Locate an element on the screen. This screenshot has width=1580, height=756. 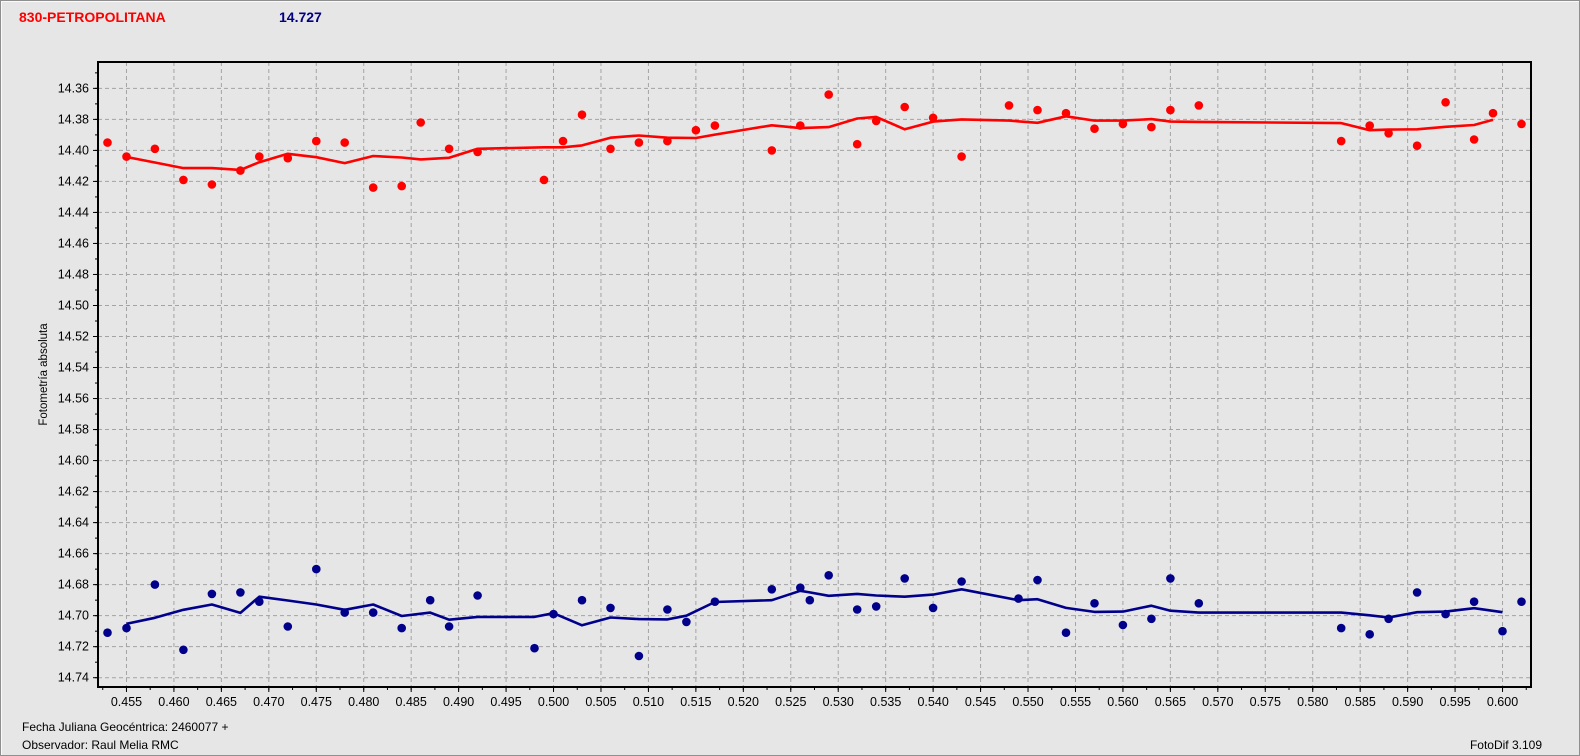
x-tick-label: 0.525 is located at coordinates (790, 702).